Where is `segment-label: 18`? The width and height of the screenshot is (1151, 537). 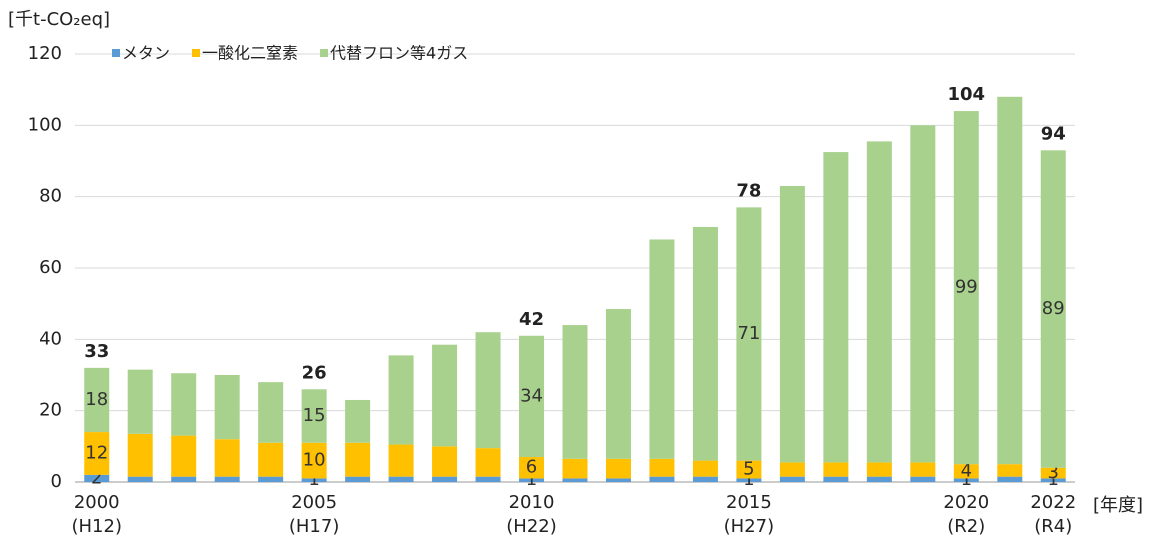
segment-label: 18 is located at coordinates (96, 399).